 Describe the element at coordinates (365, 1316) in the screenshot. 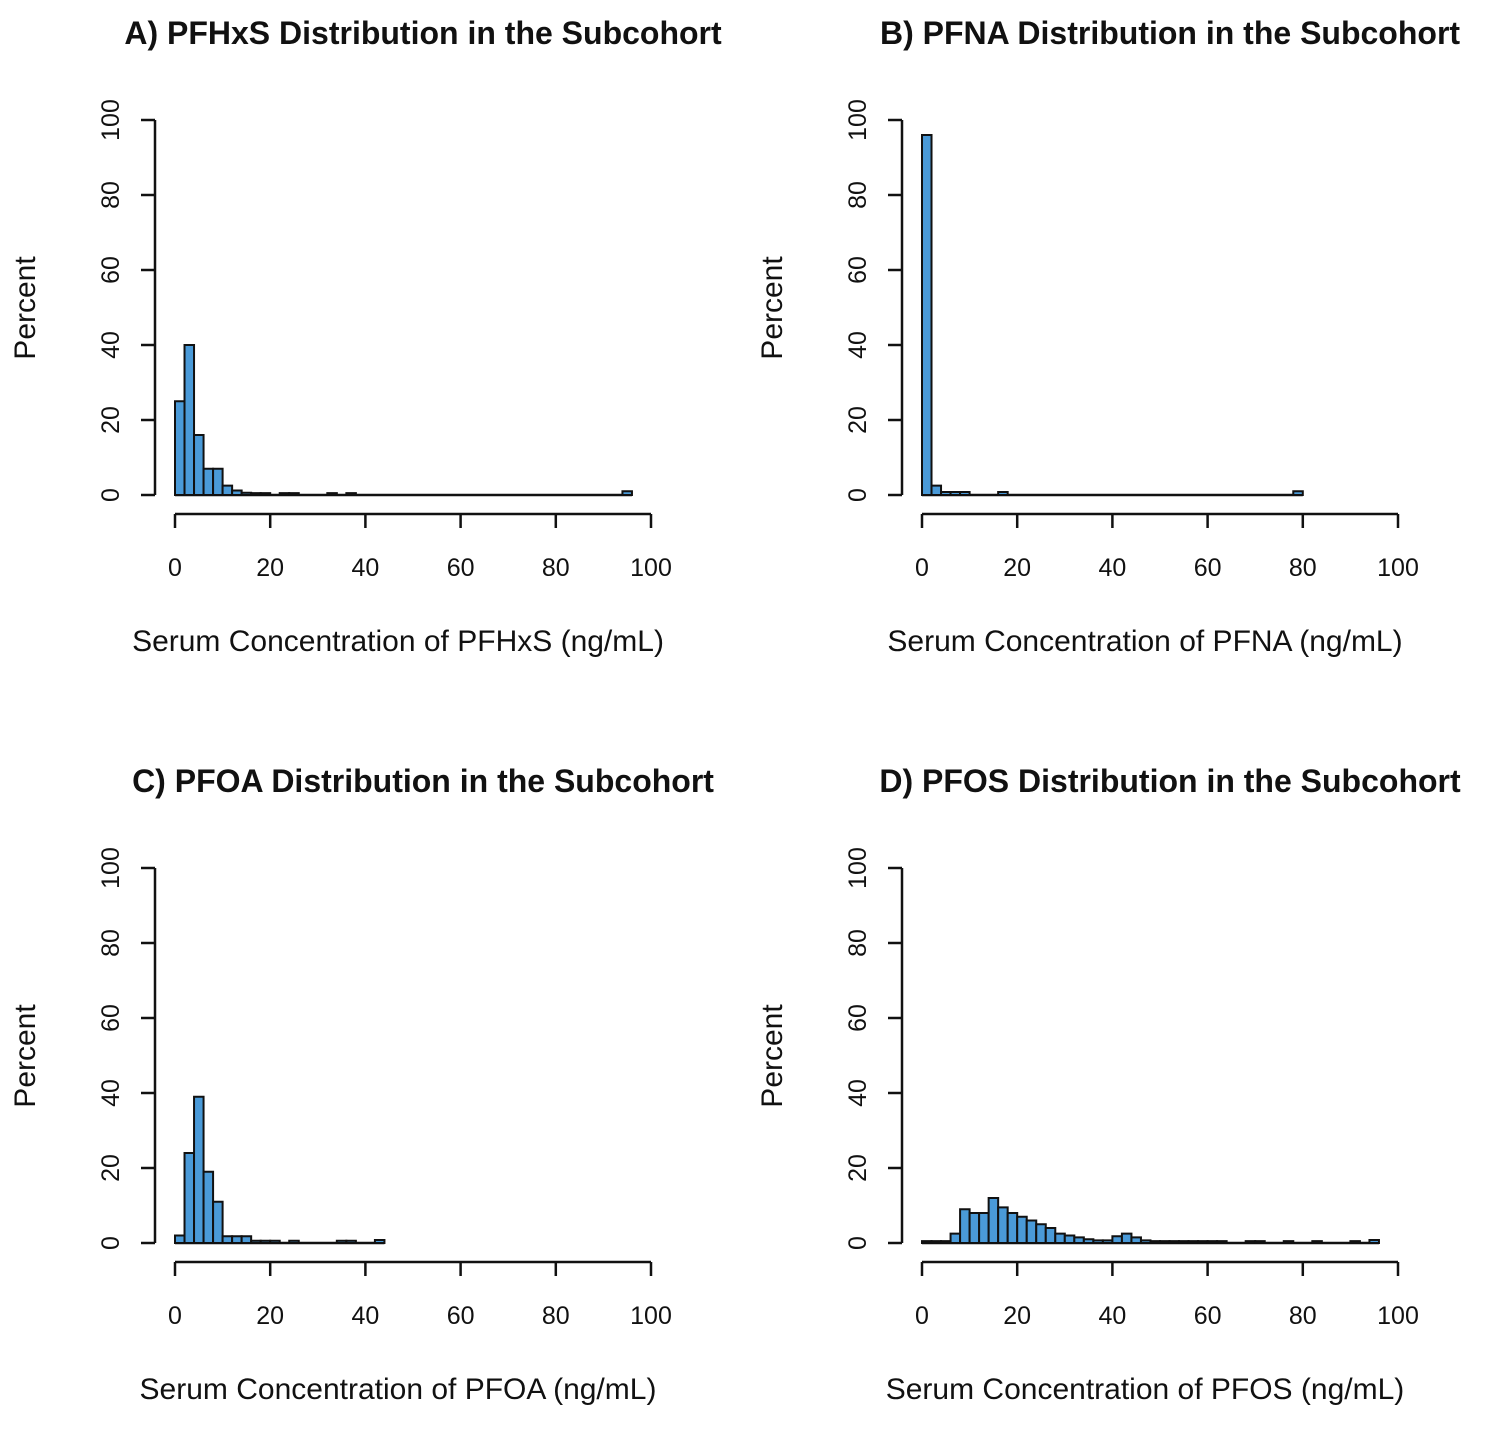

I see `x-tick-label: 40` at that location.